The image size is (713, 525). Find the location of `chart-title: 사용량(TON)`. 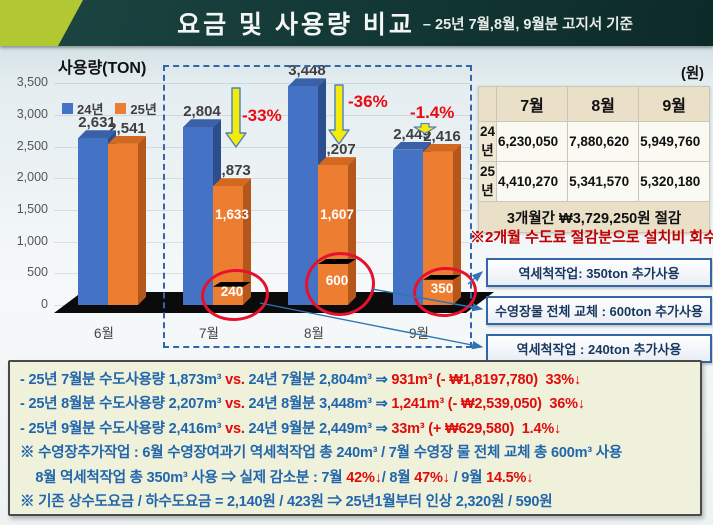

chart-title: 사용량(TON) is located at coordinates (102, 68).